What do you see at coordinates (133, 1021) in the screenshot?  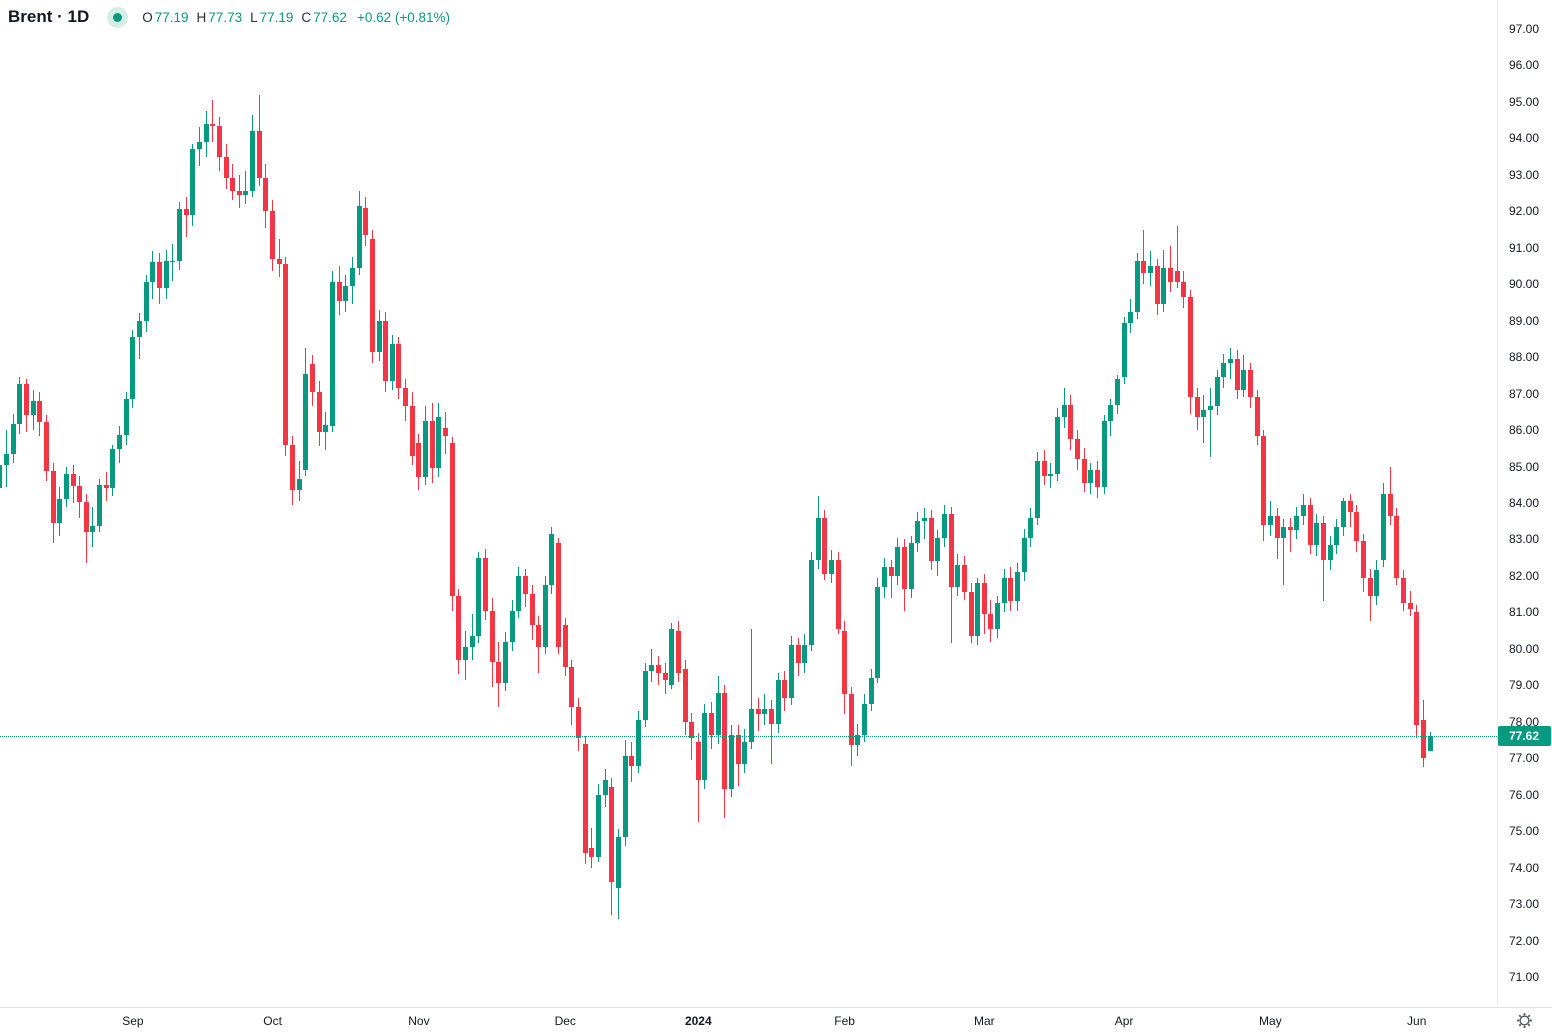 I see `time-tick-label: Sep` at bounding box center [133, 1021].